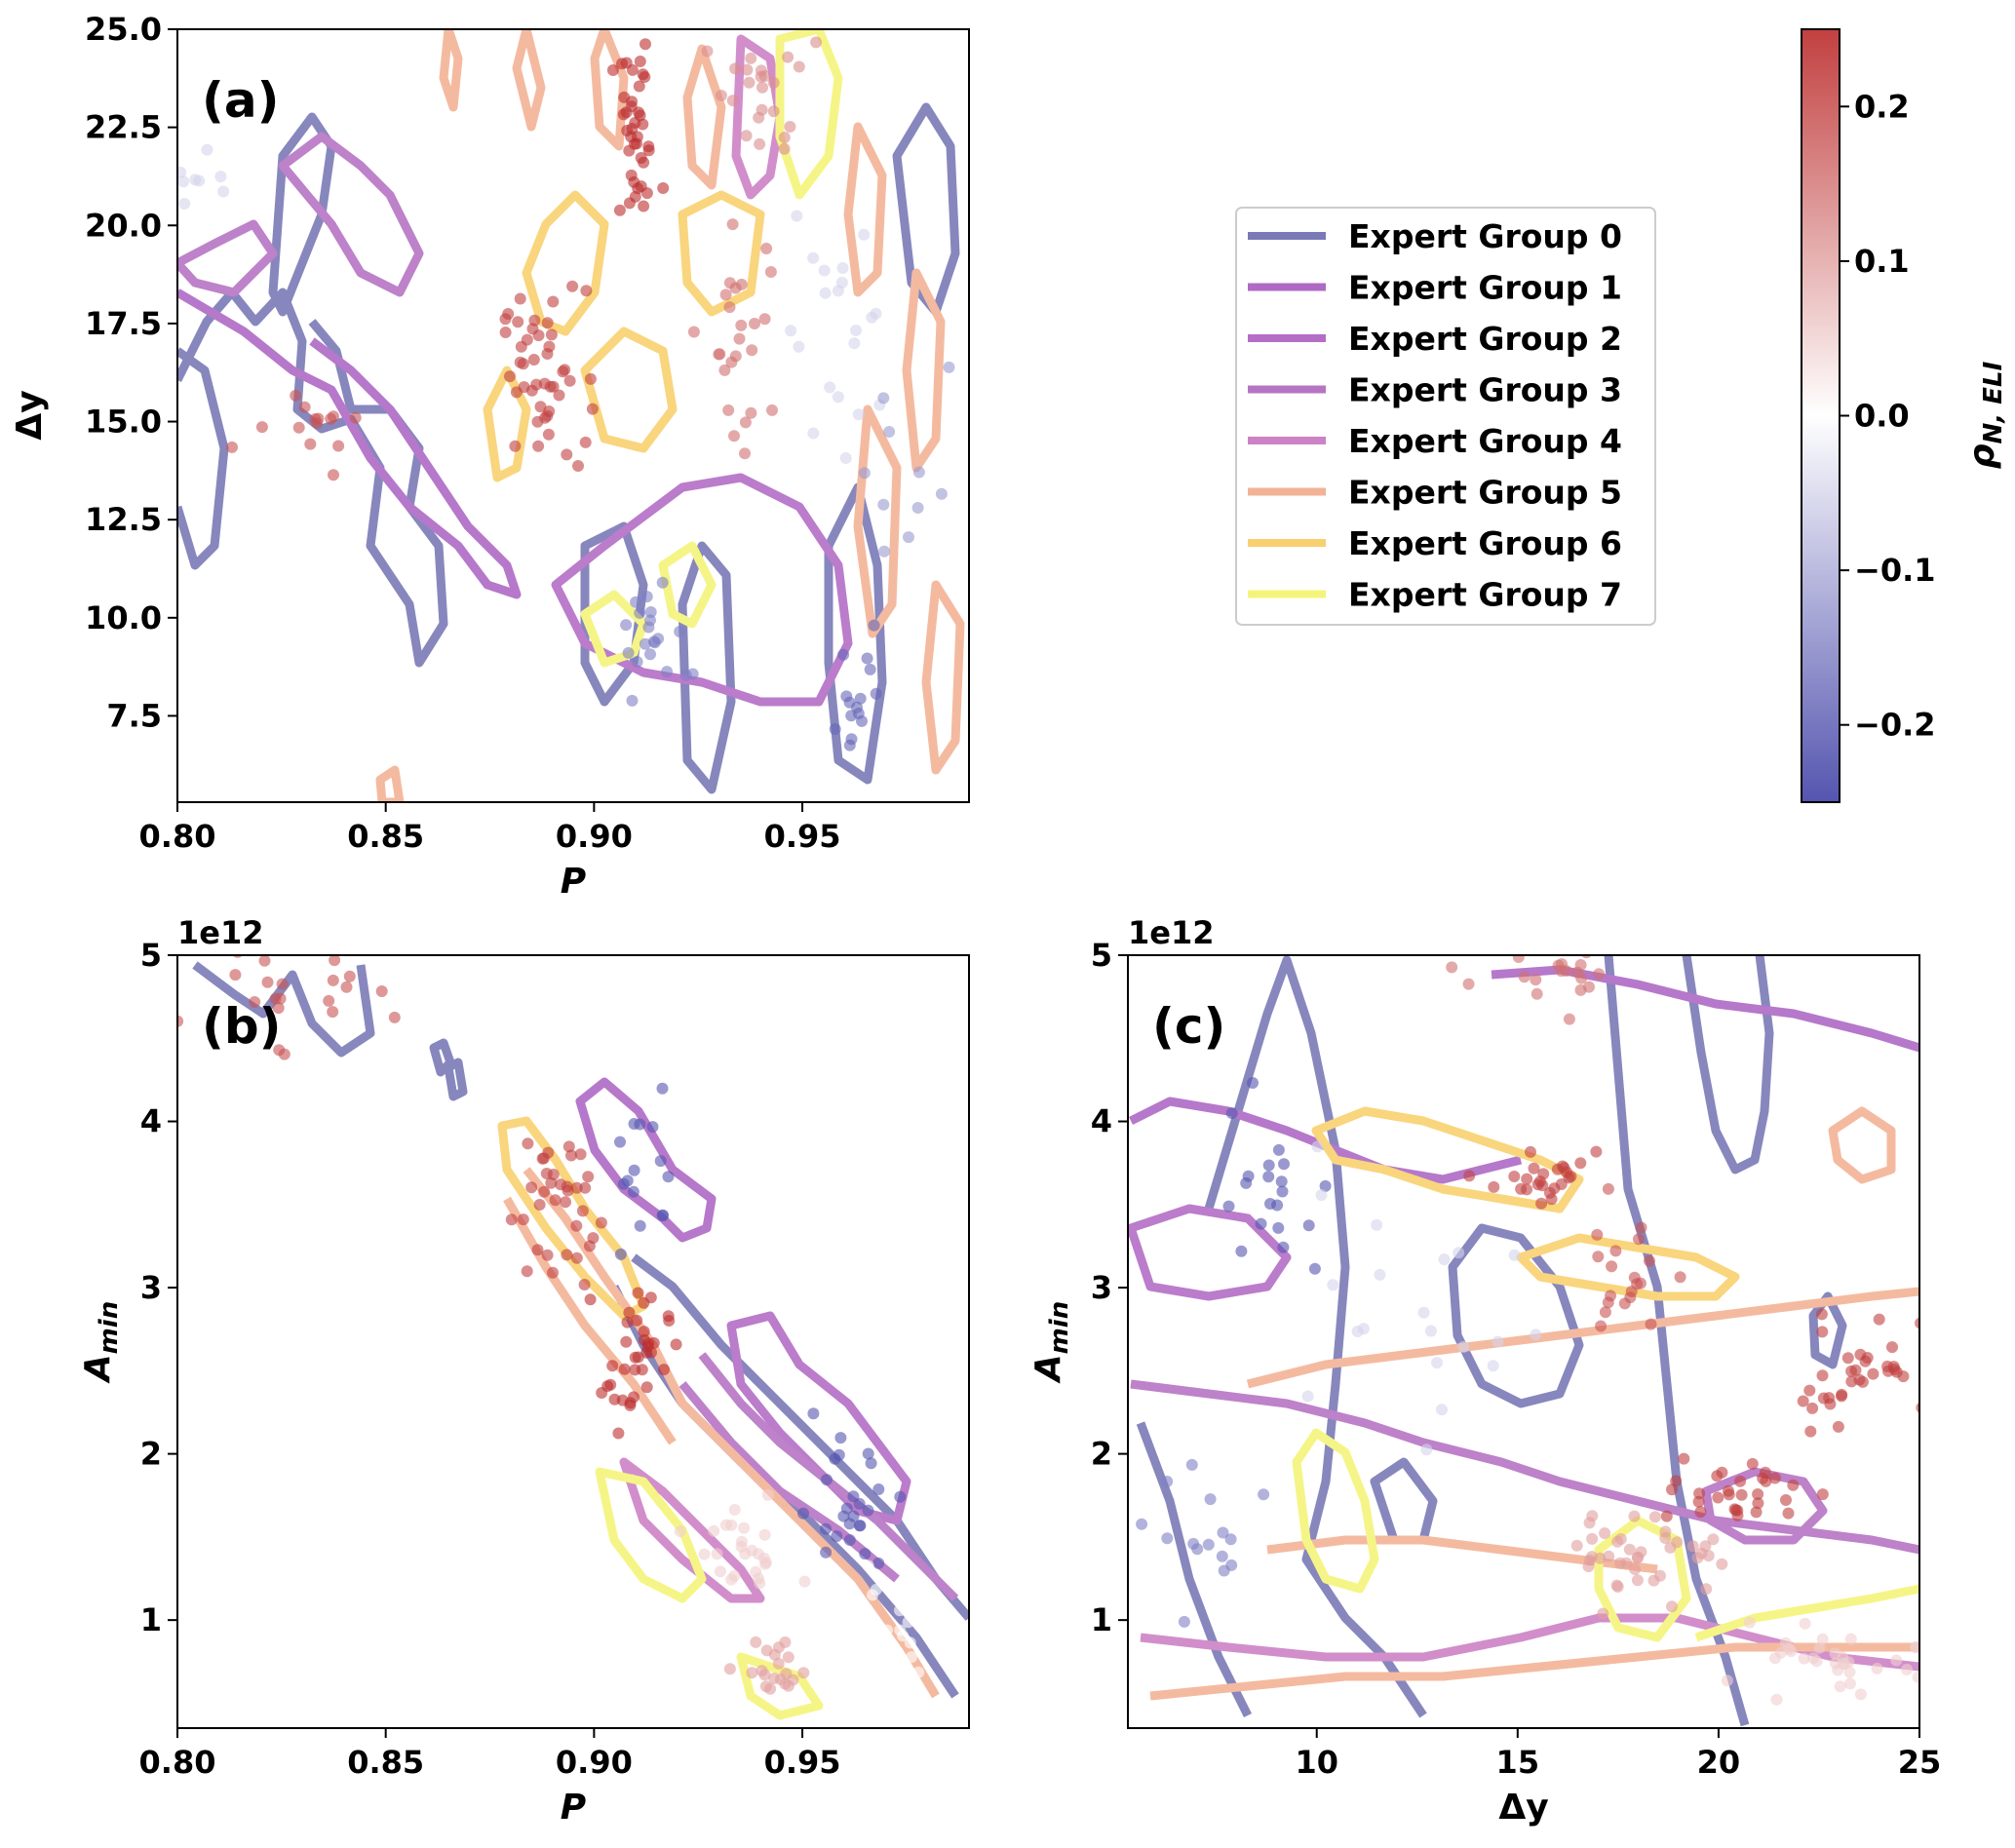  What do you see at coordinates (1485, 543) in the screenshot?
I see `legend-entry: Expert Group 6` at bounding box center [1485, 543].